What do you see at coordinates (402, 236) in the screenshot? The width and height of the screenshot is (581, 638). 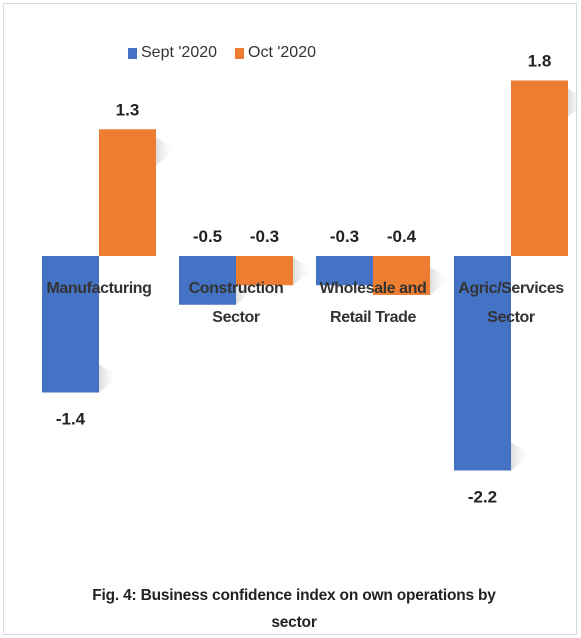 I see `data-label-oct-2: -0.4` at bounding box center [402, 236].